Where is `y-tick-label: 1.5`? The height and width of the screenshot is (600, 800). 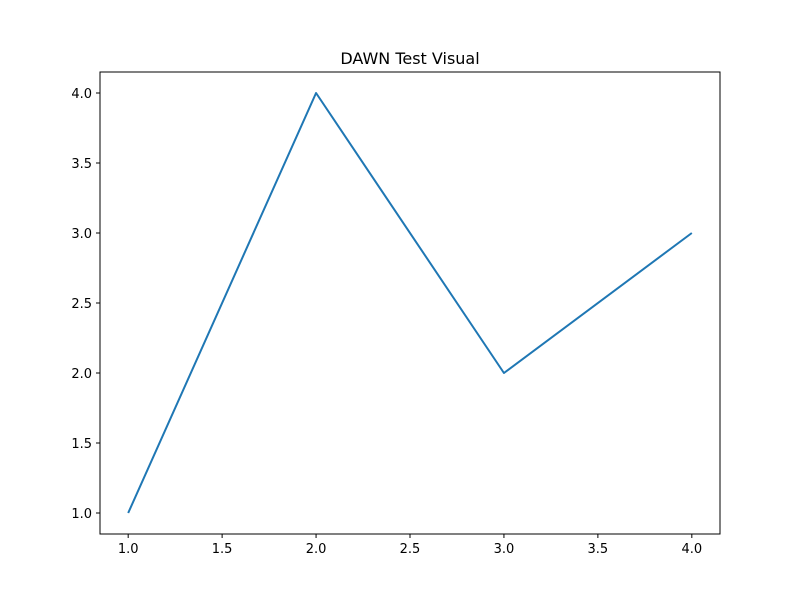 y-tick-label: 1.5 is located at coordinates (81, 444).